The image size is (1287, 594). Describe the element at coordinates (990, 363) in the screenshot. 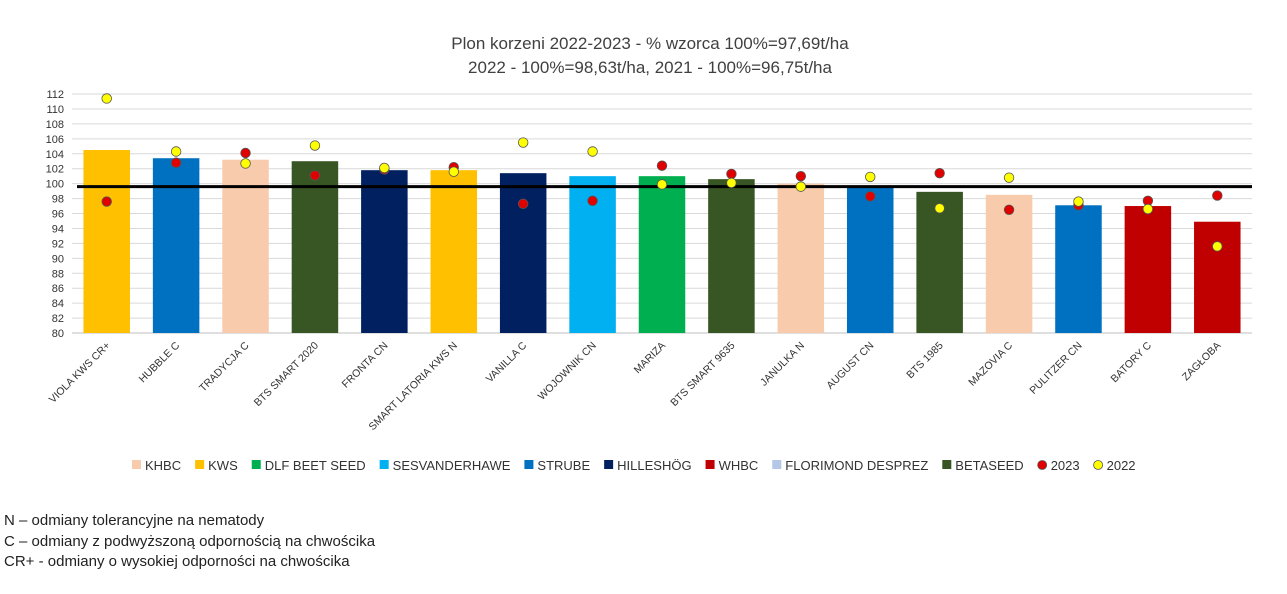

I see `x-tick-label: MAZOVIA C` at that location.